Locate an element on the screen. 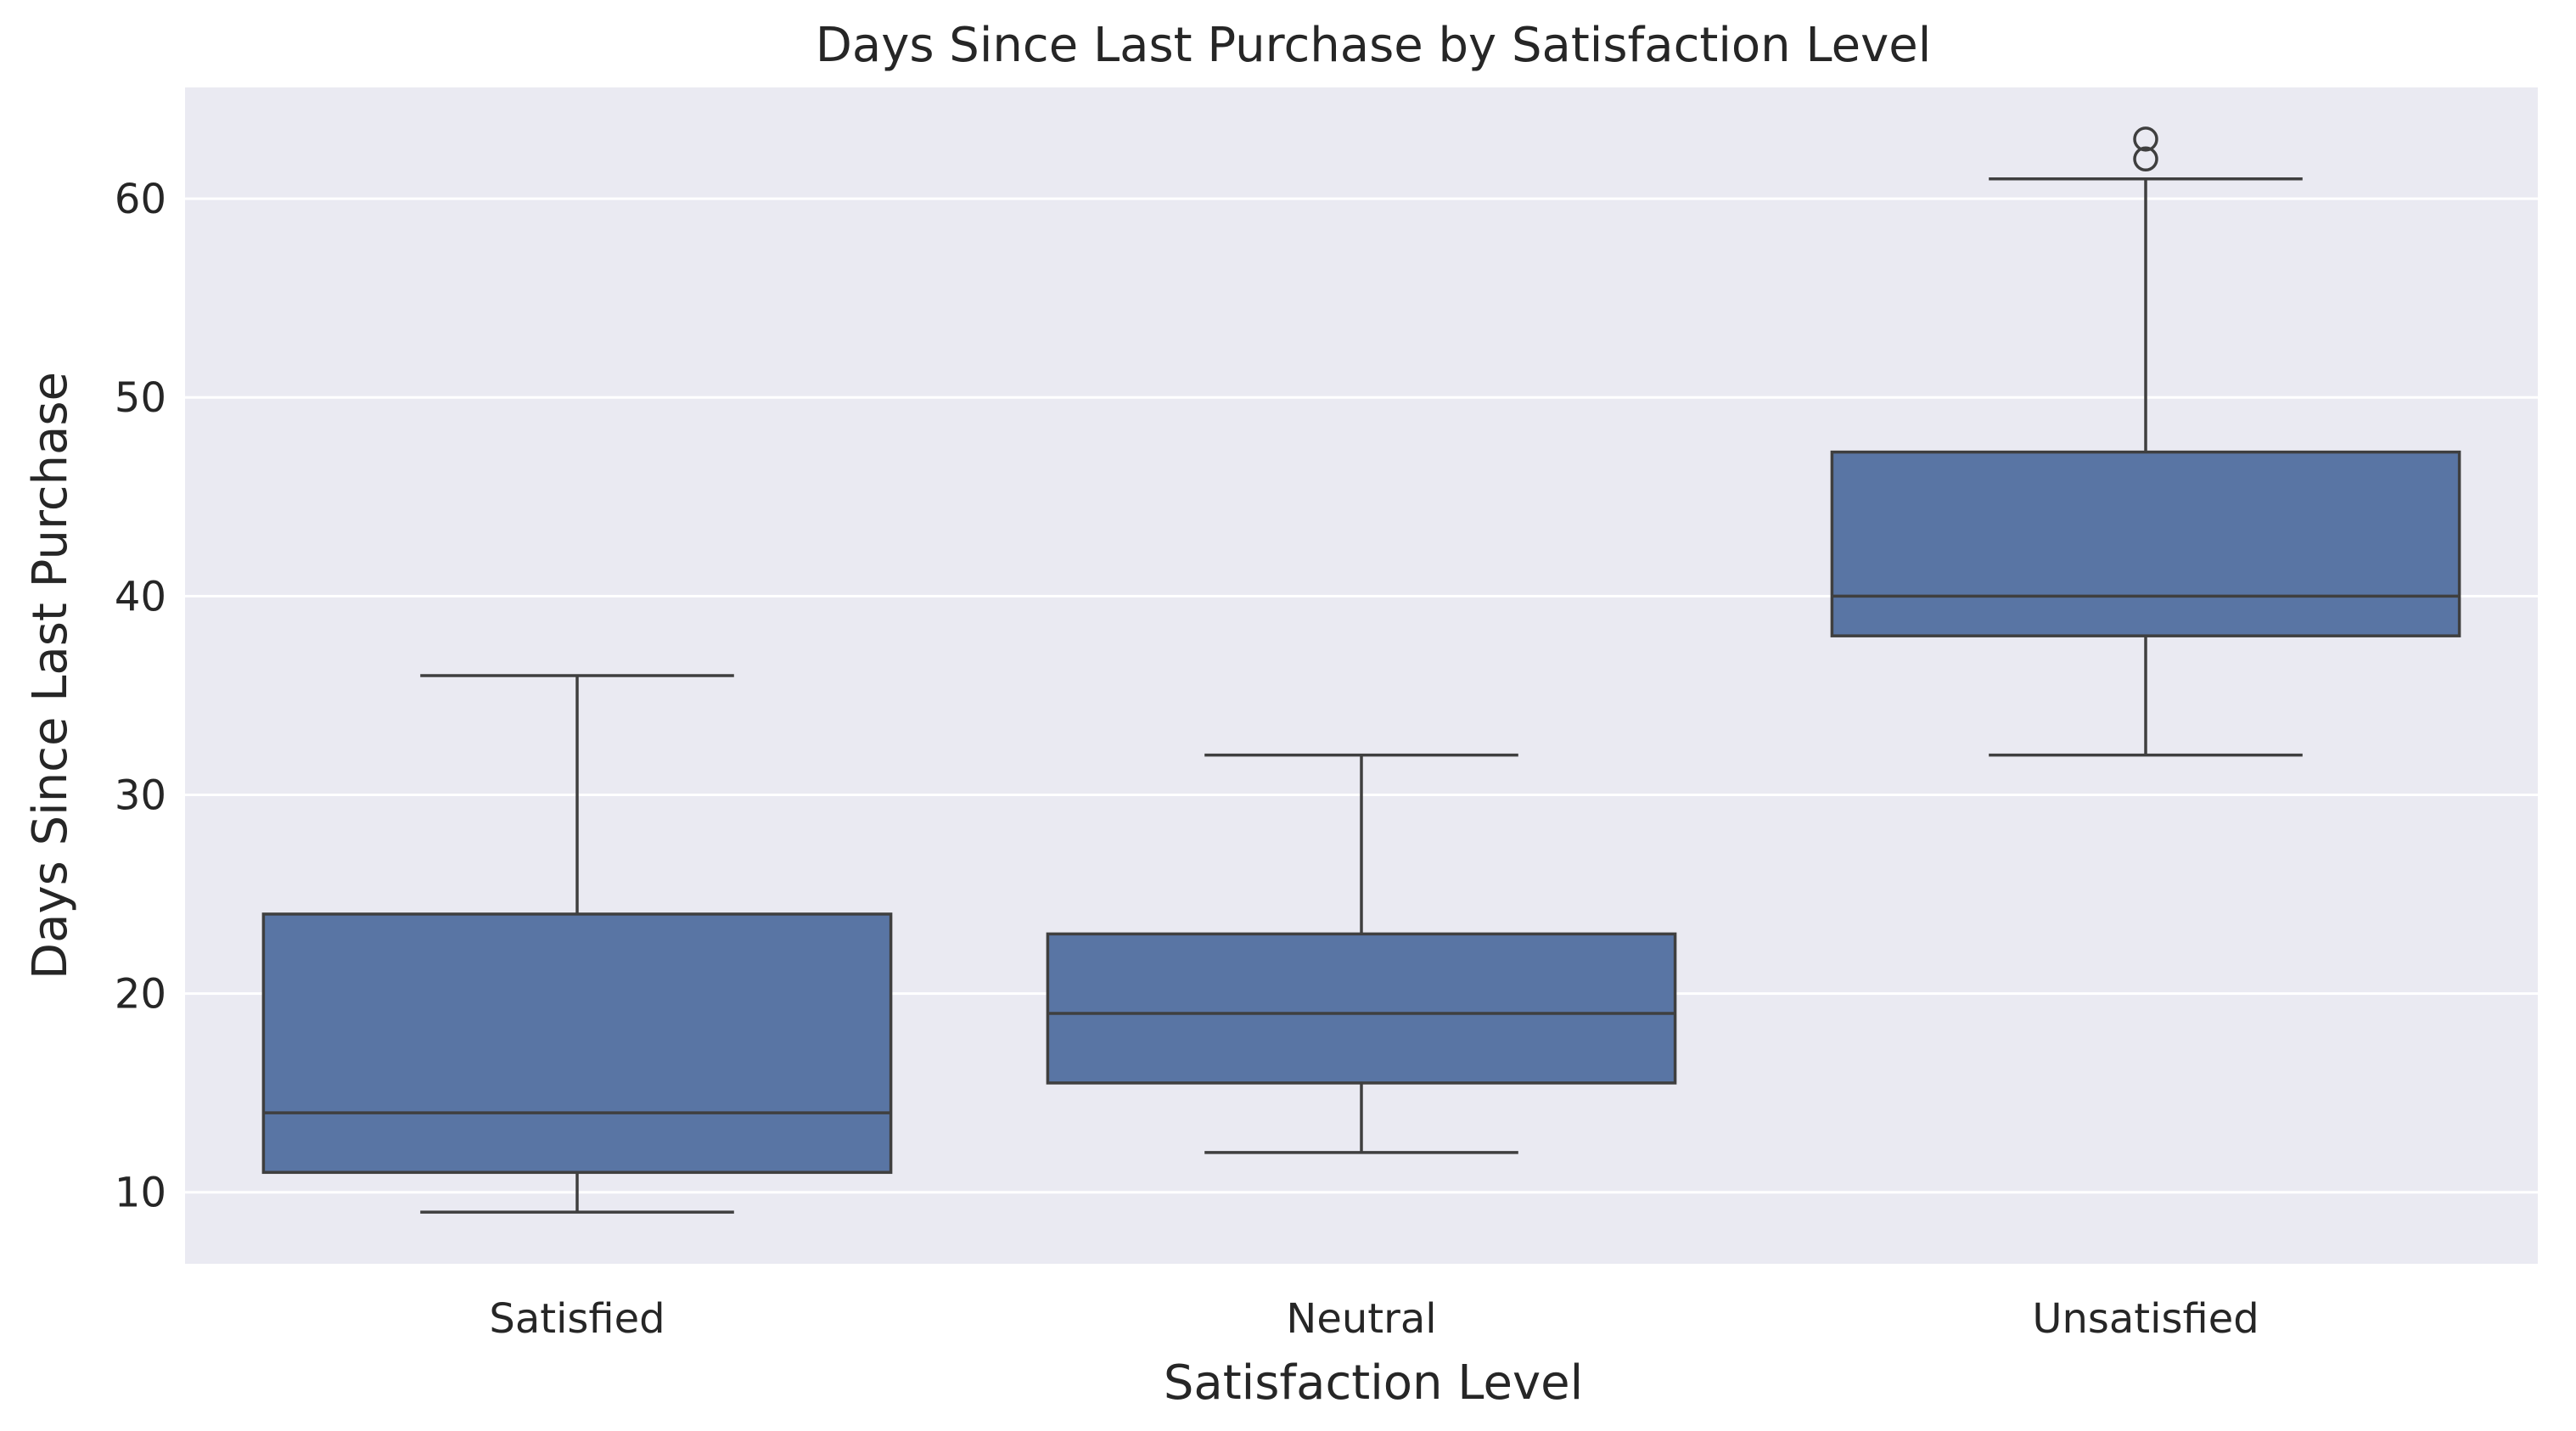 This screenshot has height=1431, width=2576. box-group-unsatisfied is located at coordinates (2145, 442).